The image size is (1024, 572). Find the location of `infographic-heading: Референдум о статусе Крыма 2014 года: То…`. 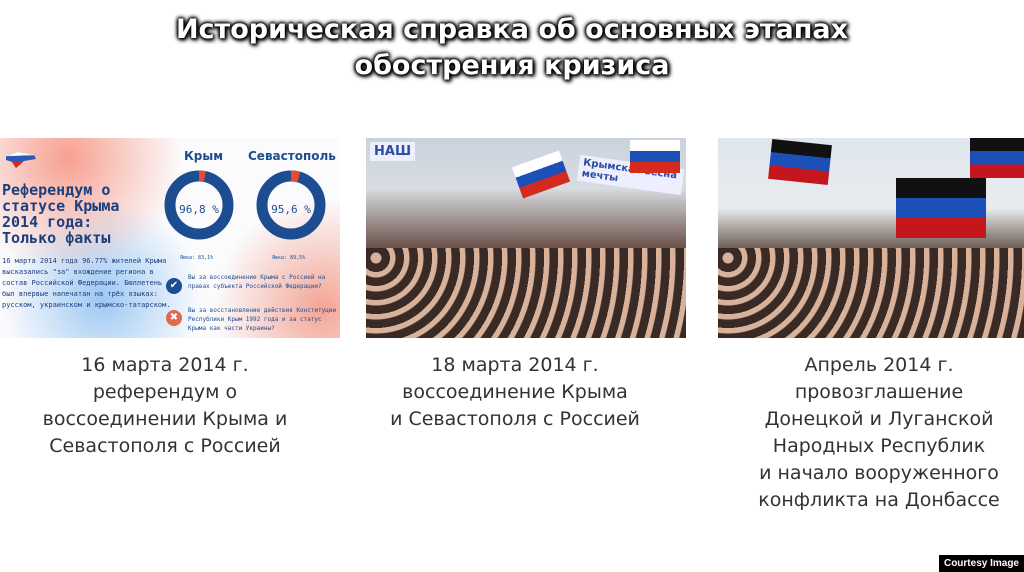

infographic-heading: Референдум о статусе Крыма 2014 года: То… is located at coordinates (61, 214).